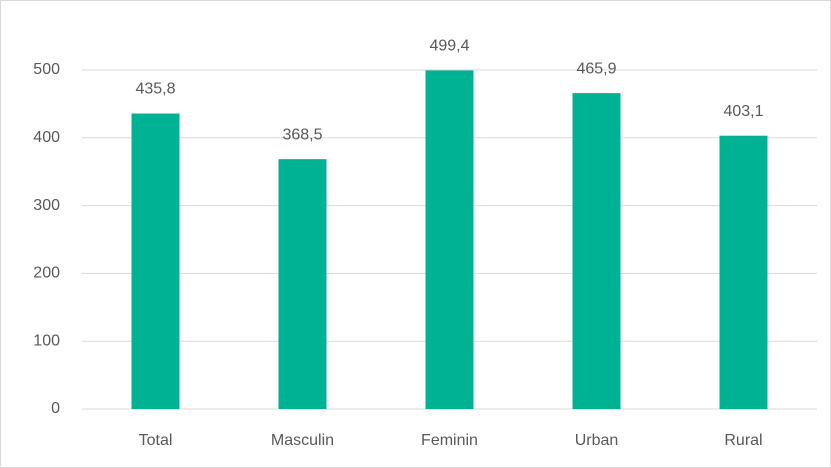 This screenshot has height=468, width=831. What do you see at coordinates (55, 408) in the screenshot?
I see `y-tick-label: 0` at bounding box center [55, 408].